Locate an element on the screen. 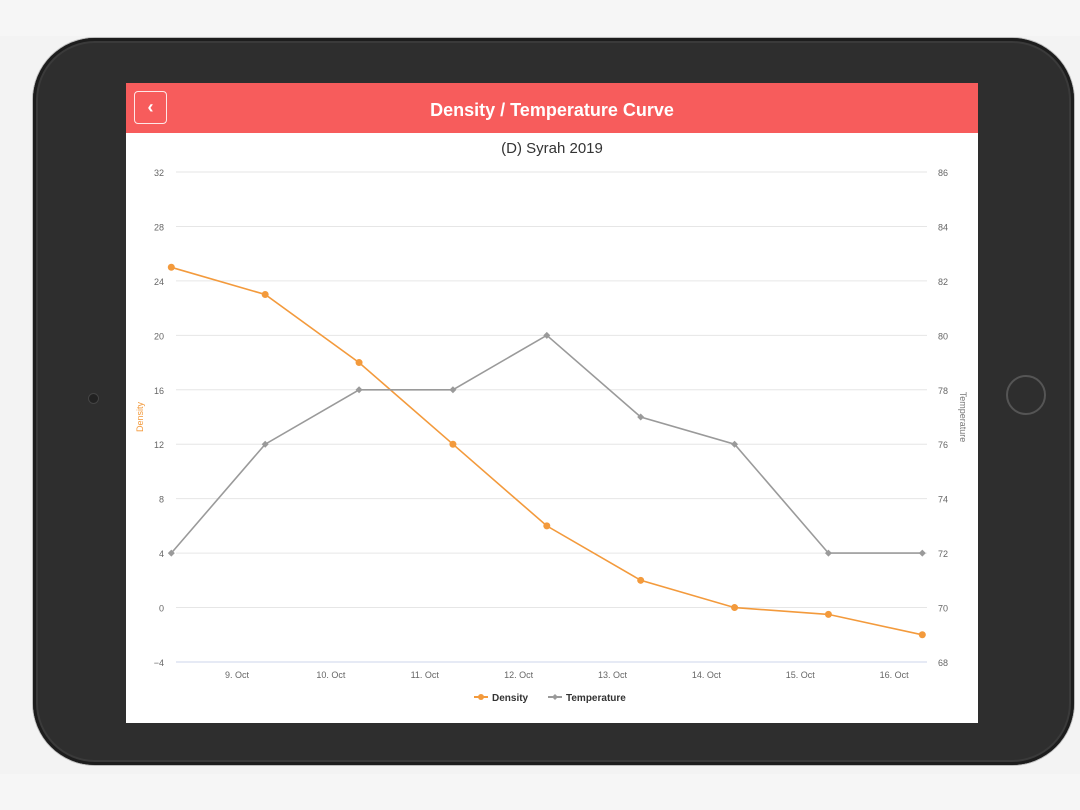 This screenshot has height=810, width=1080. x-tick-label: 9. Oct is located at coordinates (237, 675).